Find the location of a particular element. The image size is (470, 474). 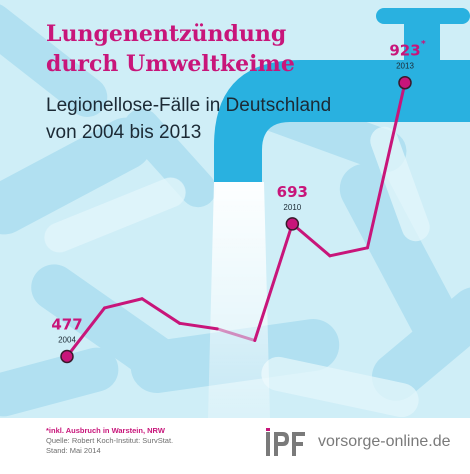

line-segment-2005-2006 is located at coordinates (123, 303).